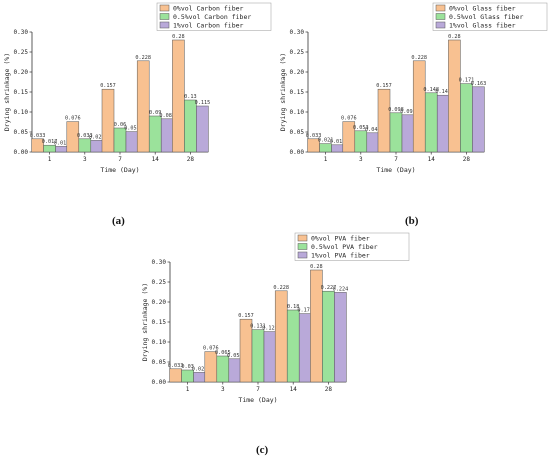  I want to click on legend-label: 1%vol Glass fiber, so click(482, 26).